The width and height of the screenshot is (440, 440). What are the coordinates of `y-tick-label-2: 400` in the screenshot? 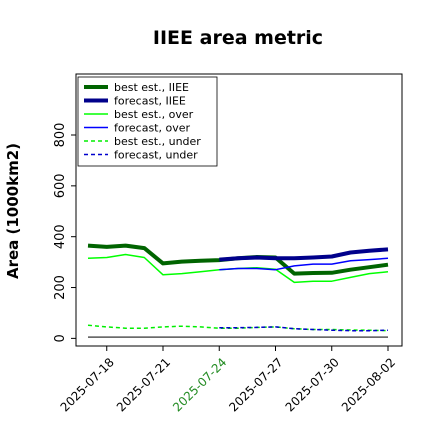 It's located at (60, 236).